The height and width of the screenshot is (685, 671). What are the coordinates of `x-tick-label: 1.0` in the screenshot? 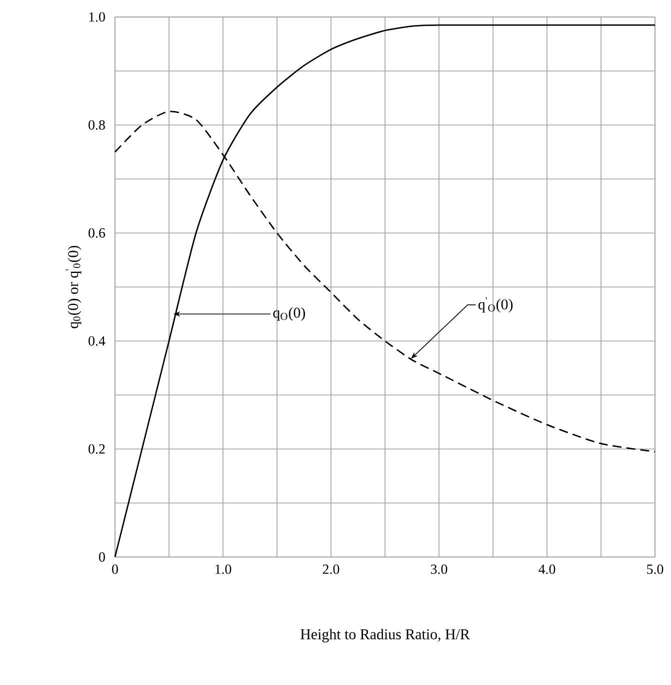 It's located at (224, 569).